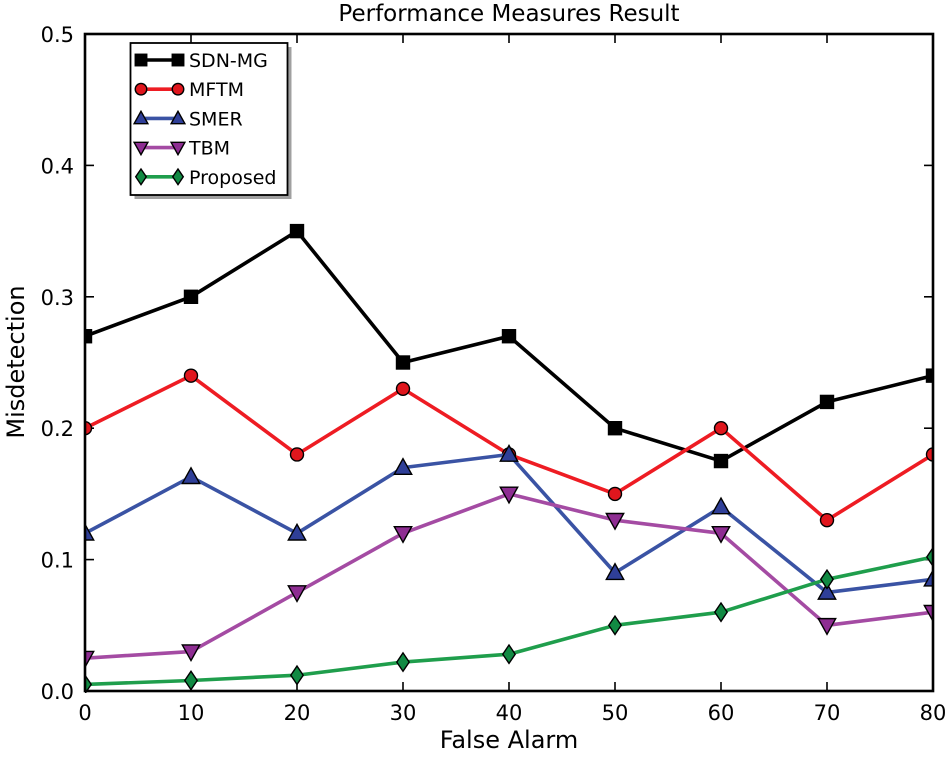 The image size is (950, 760). Describe the element at coordinates (615, 713) in the screenshot. I see `x-tick-label: 50` at that location.